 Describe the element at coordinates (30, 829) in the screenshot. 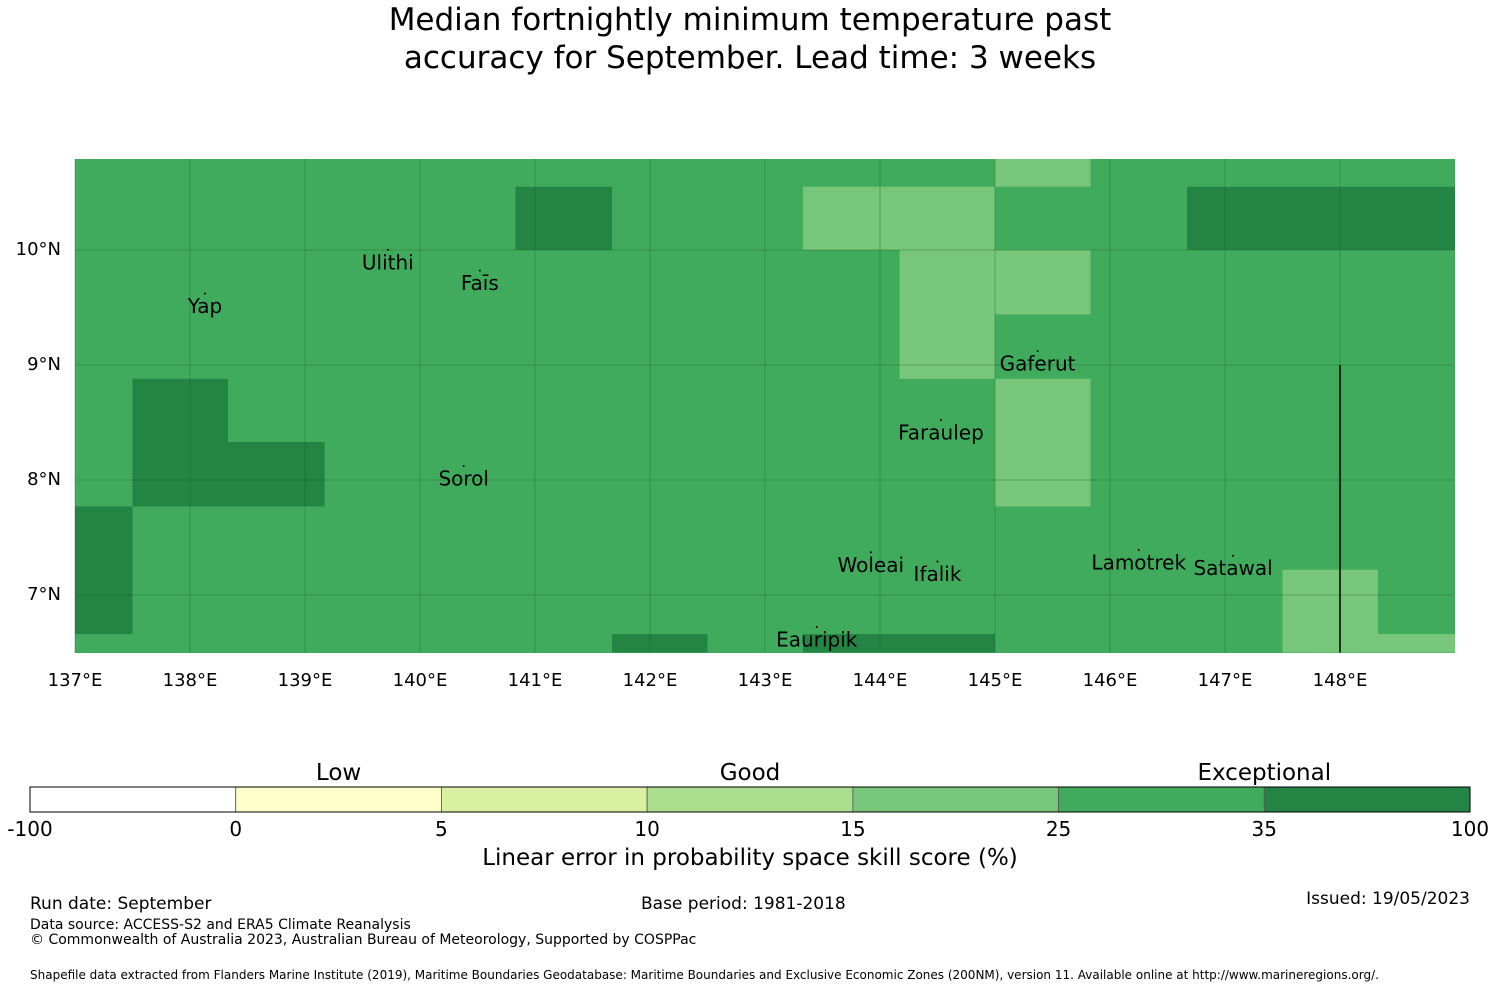

I see `colorbar-tick-label: -100` at that location.